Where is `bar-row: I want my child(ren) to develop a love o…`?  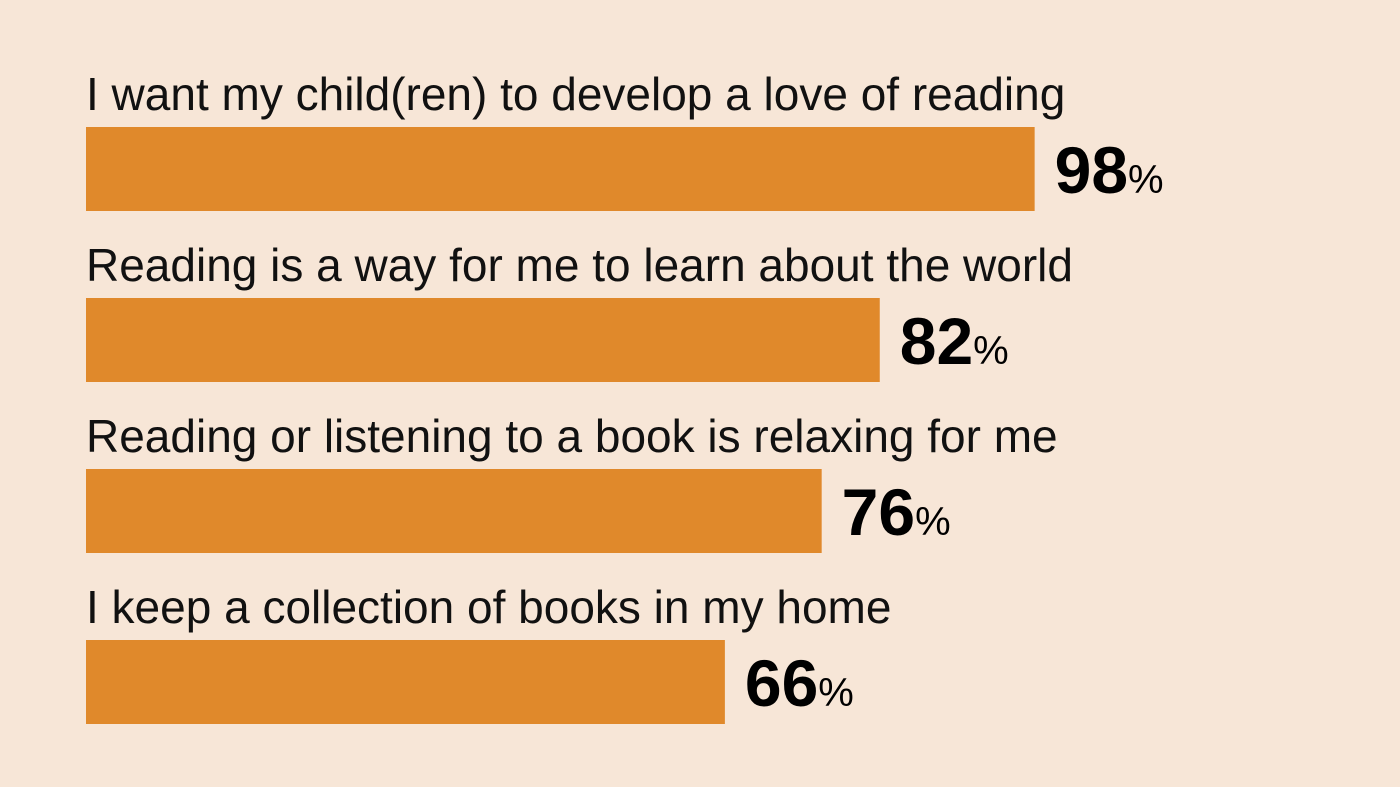 bar-row: I want my child(ren) to develop a love o… is located at coordinates (625, 139).